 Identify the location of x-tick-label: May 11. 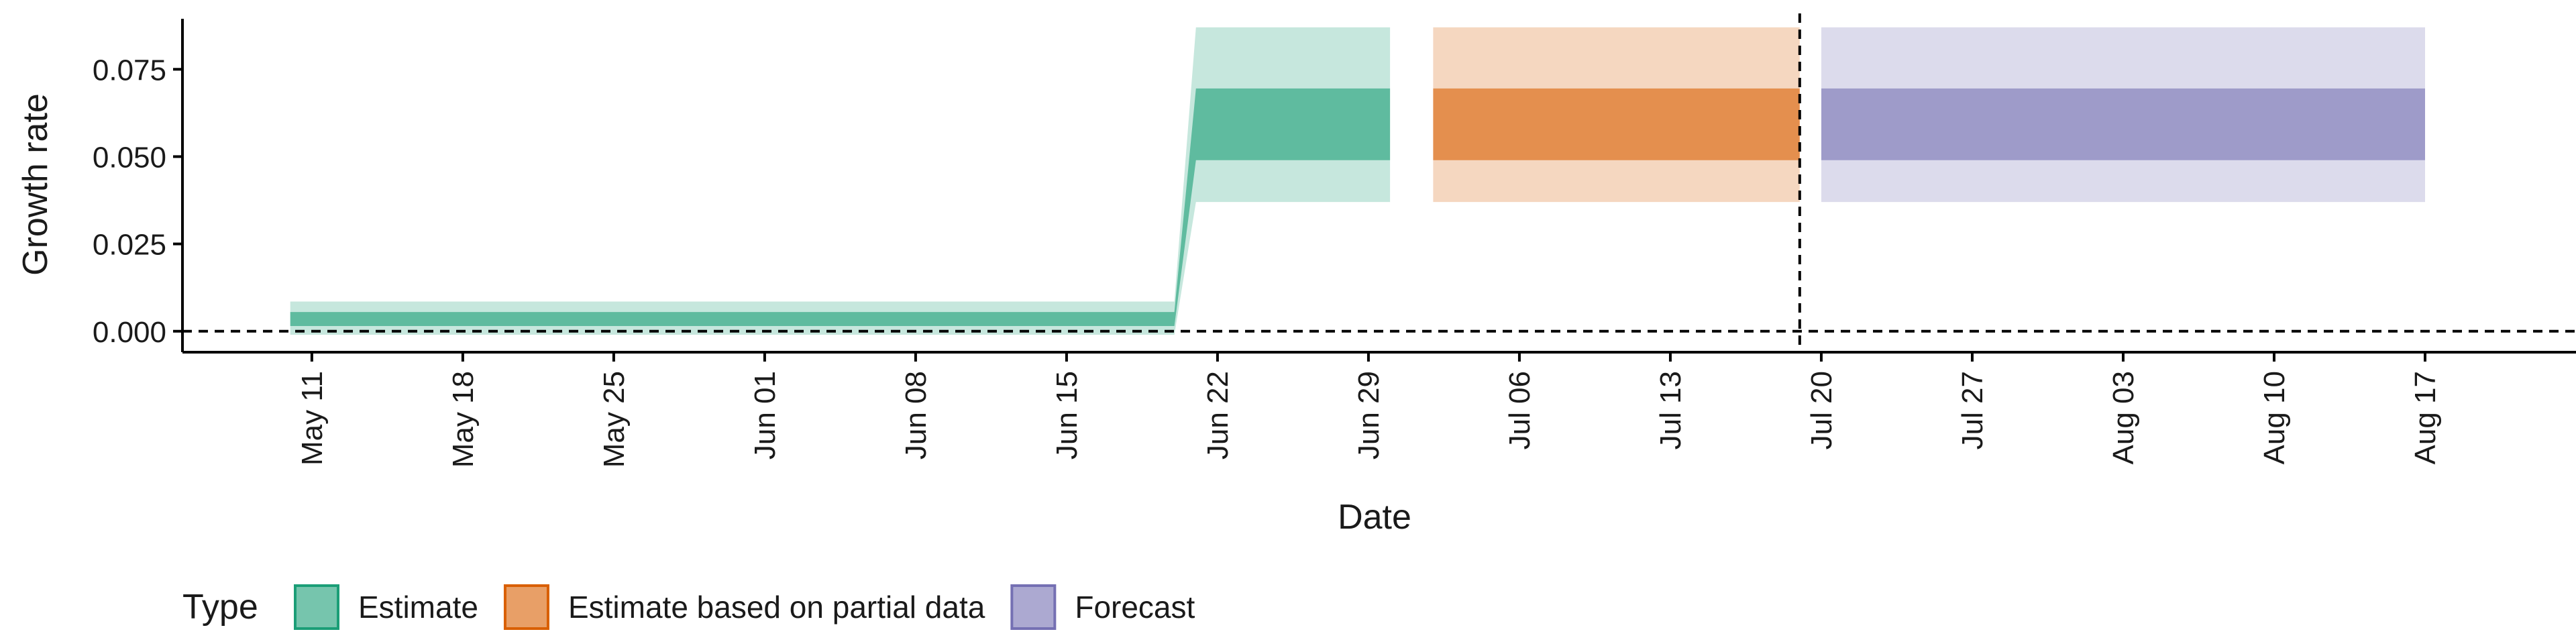
(312, 418).